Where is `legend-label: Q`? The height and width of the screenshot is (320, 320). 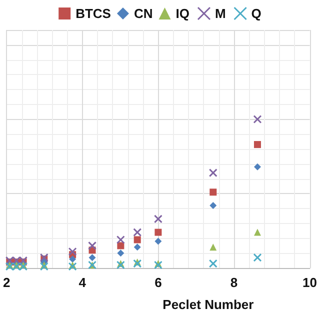
legend-label: Q is located at coordinates (256, 13).